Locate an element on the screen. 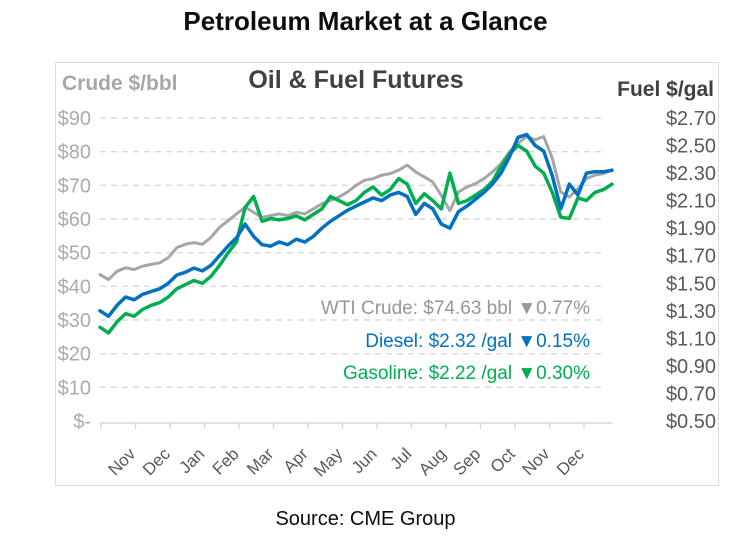  left-axis-tick-label: $70 is located at coordinates (74, 186).